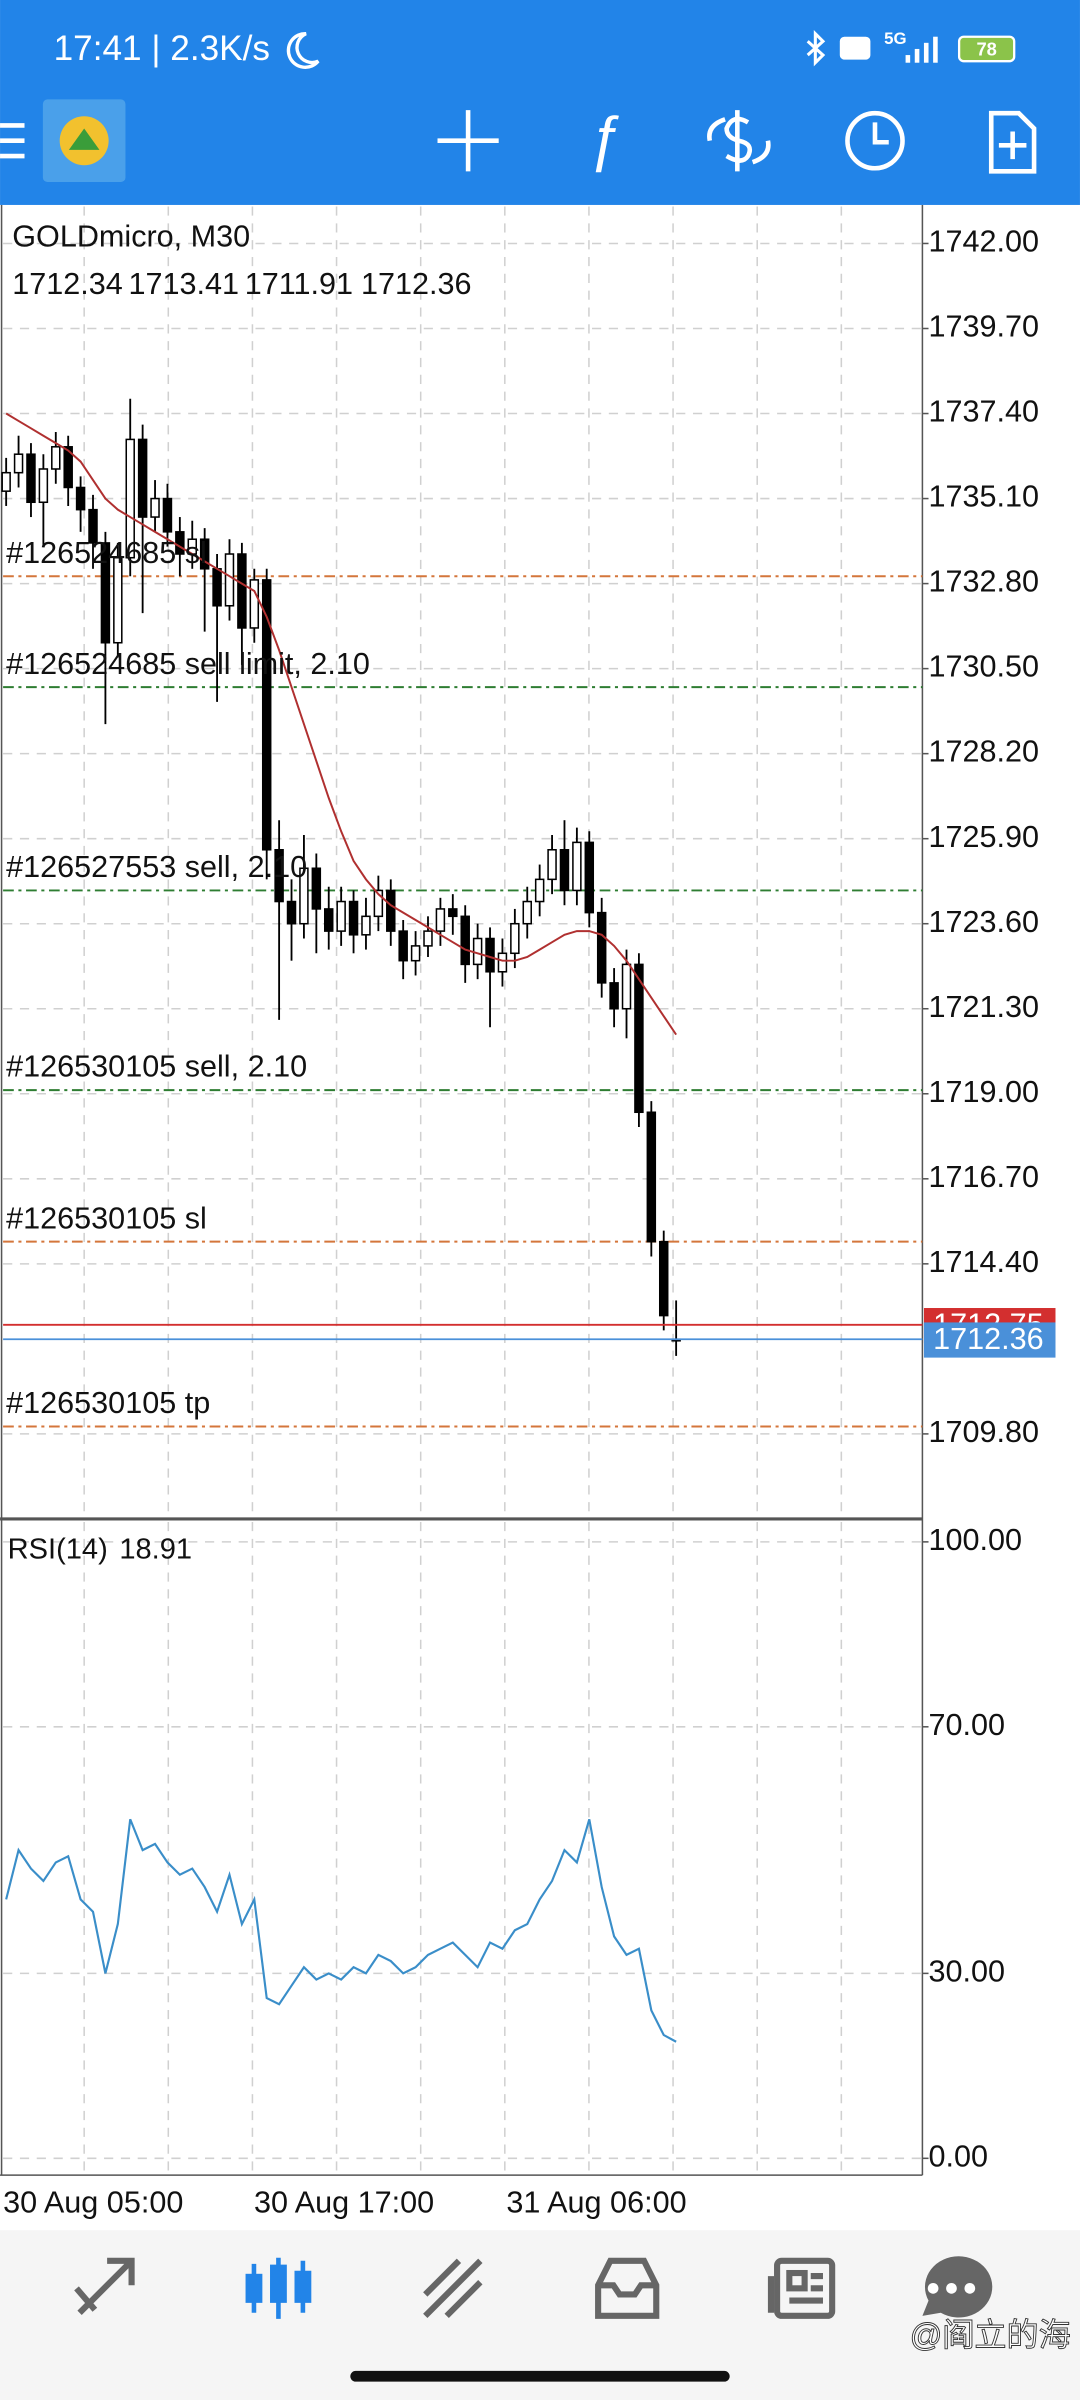  What do you see at coordinates (984, 582) in the screenshot?
I see `y-tick-label: 1732.80` at bounding box center [984, 582].